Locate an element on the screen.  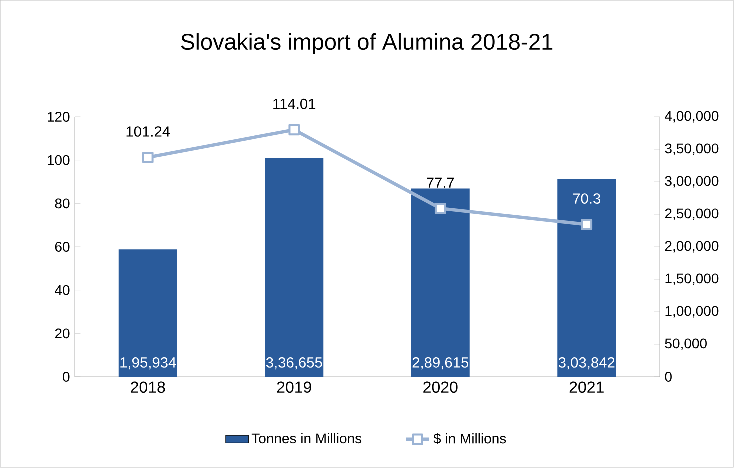
data-label: 3,03,842 is located at coordinates (586, 364).